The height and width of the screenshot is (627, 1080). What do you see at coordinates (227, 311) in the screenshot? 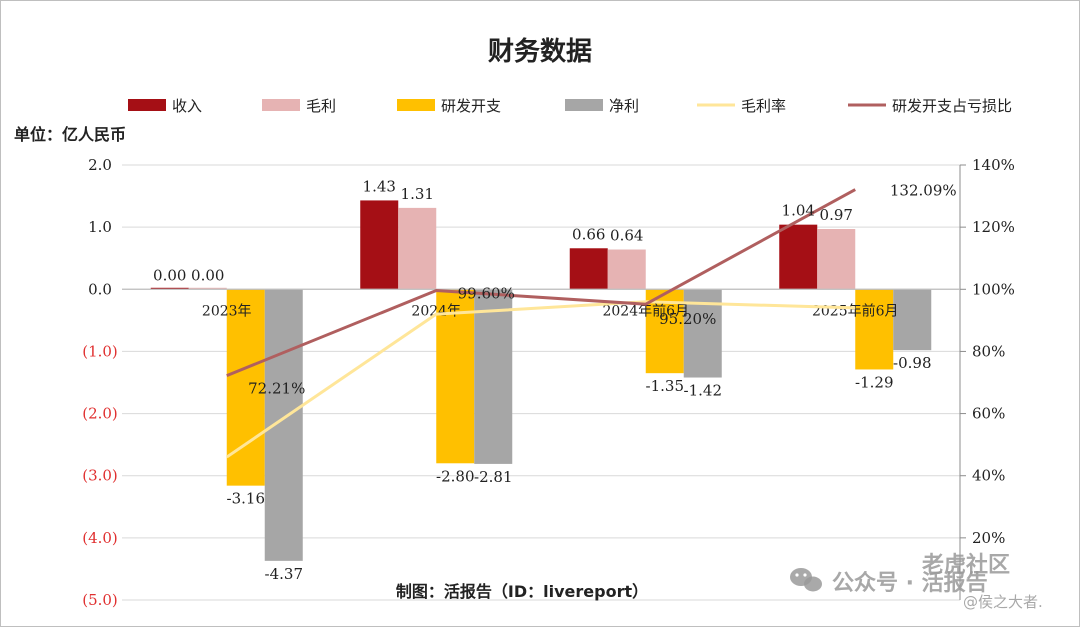
I see `category-label: 2023年` at bounding box center [227, 311].